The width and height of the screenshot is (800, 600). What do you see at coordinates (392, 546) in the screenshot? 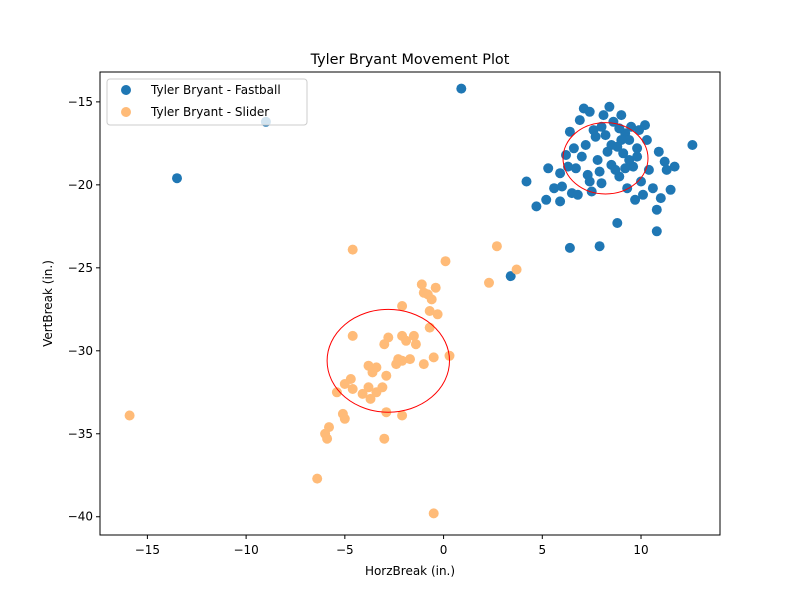
I see `x-axis: −15 −10 −5 0 5 10` at bounding box center [392, 546].